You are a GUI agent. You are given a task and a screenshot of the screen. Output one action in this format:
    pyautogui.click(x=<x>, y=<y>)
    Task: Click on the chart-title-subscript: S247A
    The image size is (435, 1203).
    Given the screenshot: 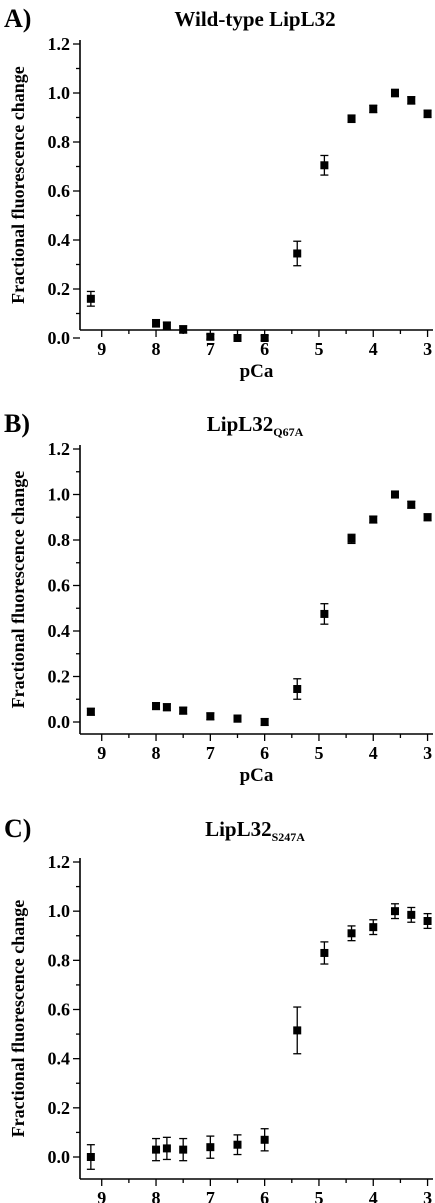 What is the action you would take?
    pyautogui.click(x=289, y=837)
    